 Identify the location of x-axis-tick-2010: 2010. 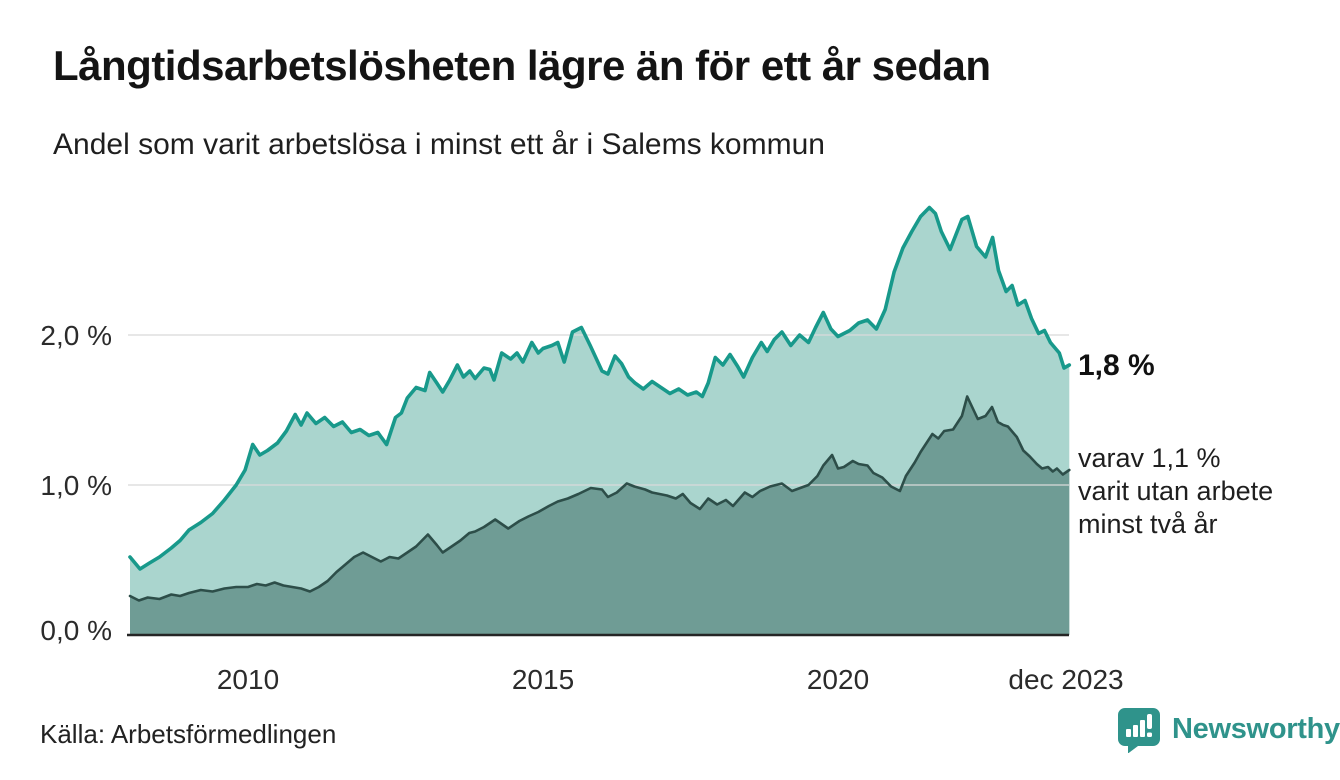
(248, 679).